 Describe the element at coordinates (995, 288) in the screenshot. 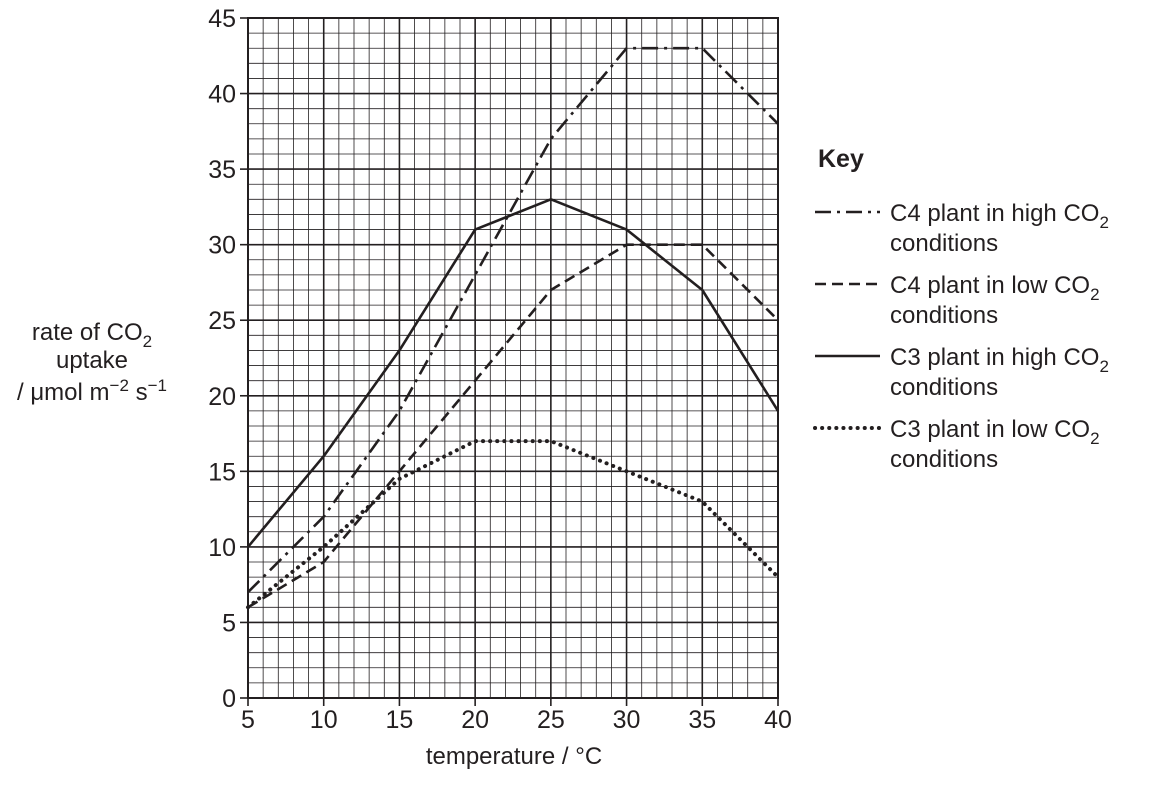

I see `legend-label: C4 plant in low CO2` at that location.